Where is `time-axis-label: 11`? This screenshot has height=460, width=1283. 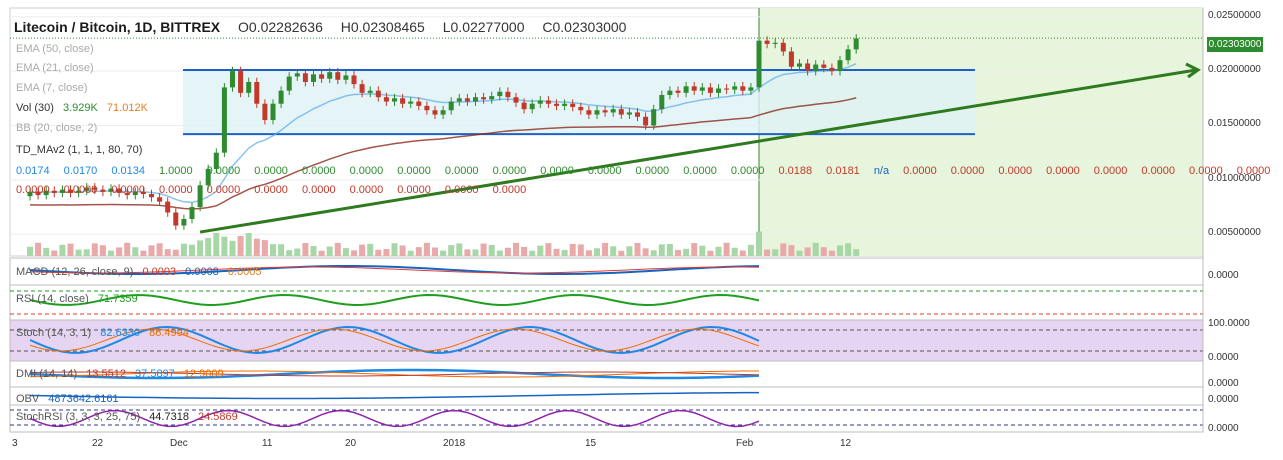
time-axis-label: 11 is located at coordinates (267, 443).